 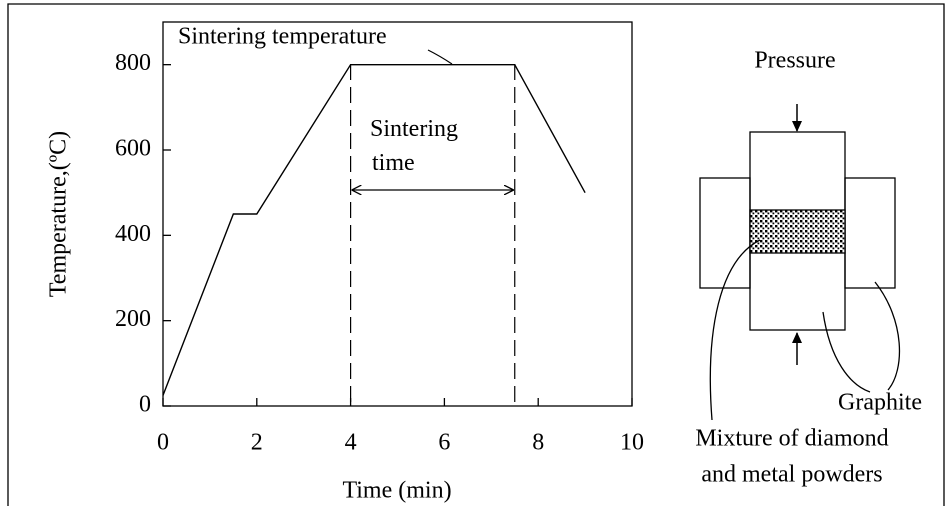 I want to click on x-tick-label: 6, so click(x=444, y=443).